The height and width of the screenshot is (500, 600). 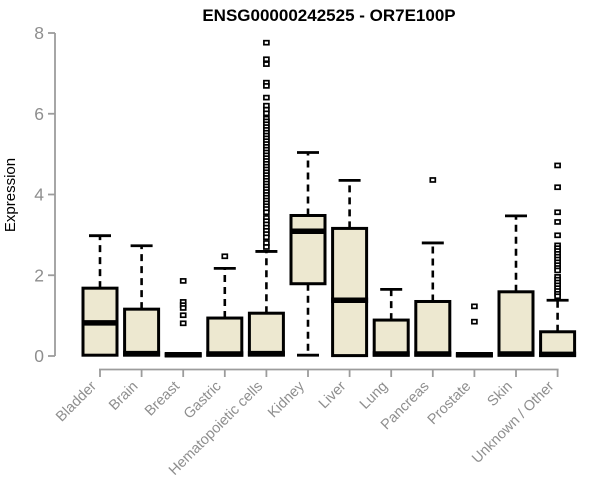 What do you see at coordinates (76, 401) in the screenshot?
I see `x-tick-label-bladder: Bladder` at bounding box center [76, 401].